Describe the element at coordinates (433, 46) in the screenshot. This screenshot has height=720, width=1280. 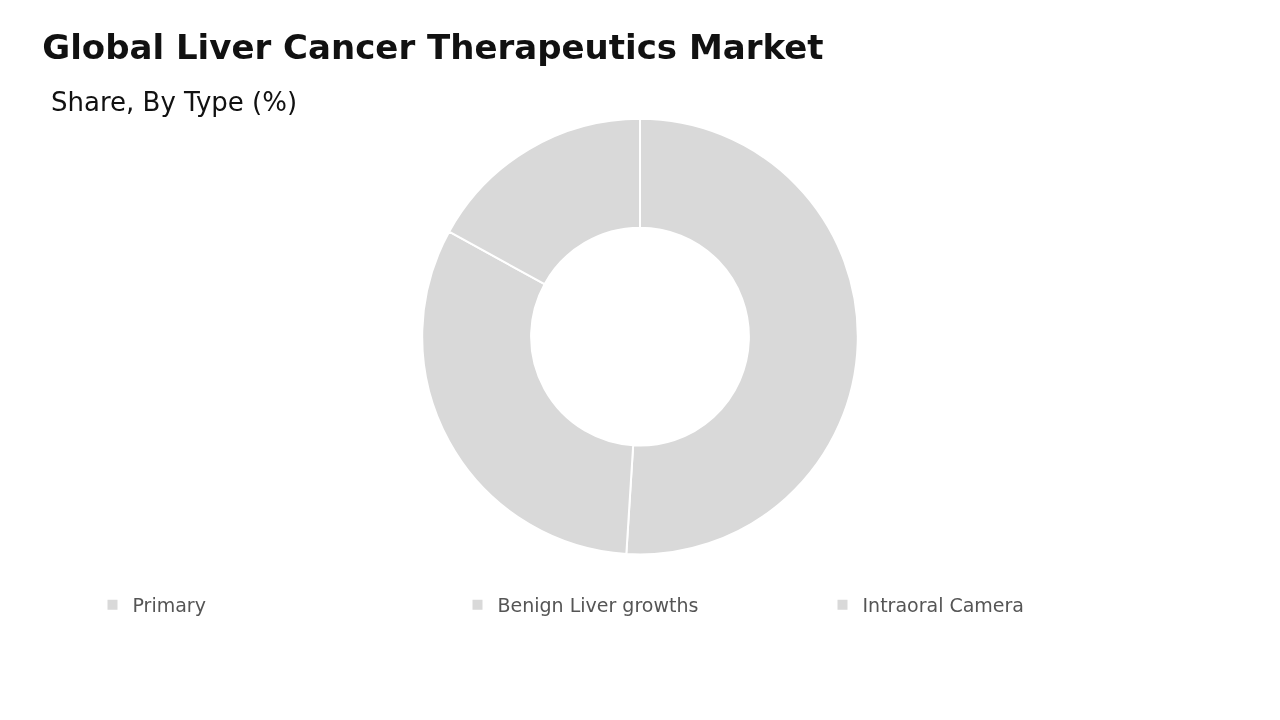
I see `chart-title: Global Liver Cancer Therapeutics Market` at that location.